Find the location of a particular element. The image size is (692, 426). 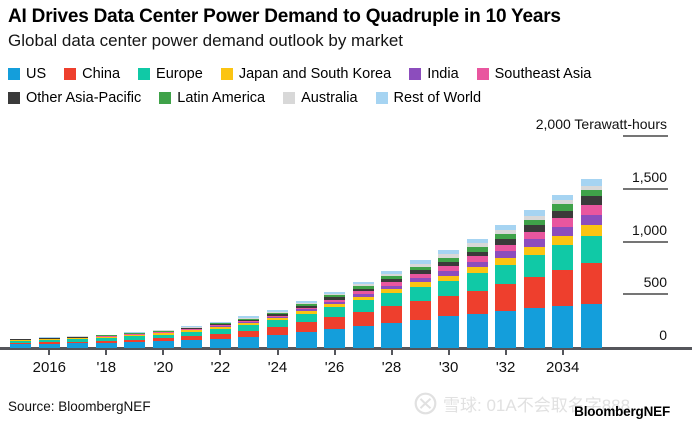

china-swatch-icon is located at coordinates (70, 74).